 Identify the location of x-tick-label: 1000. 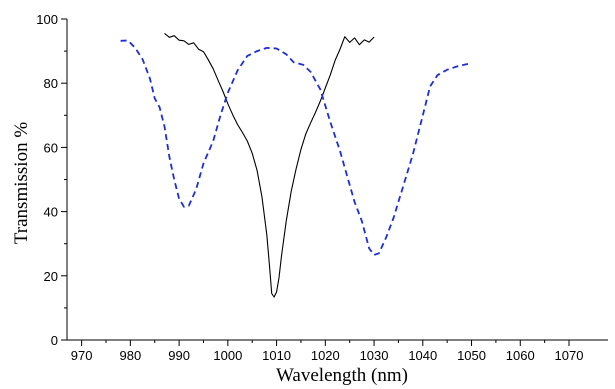
(227, 355).